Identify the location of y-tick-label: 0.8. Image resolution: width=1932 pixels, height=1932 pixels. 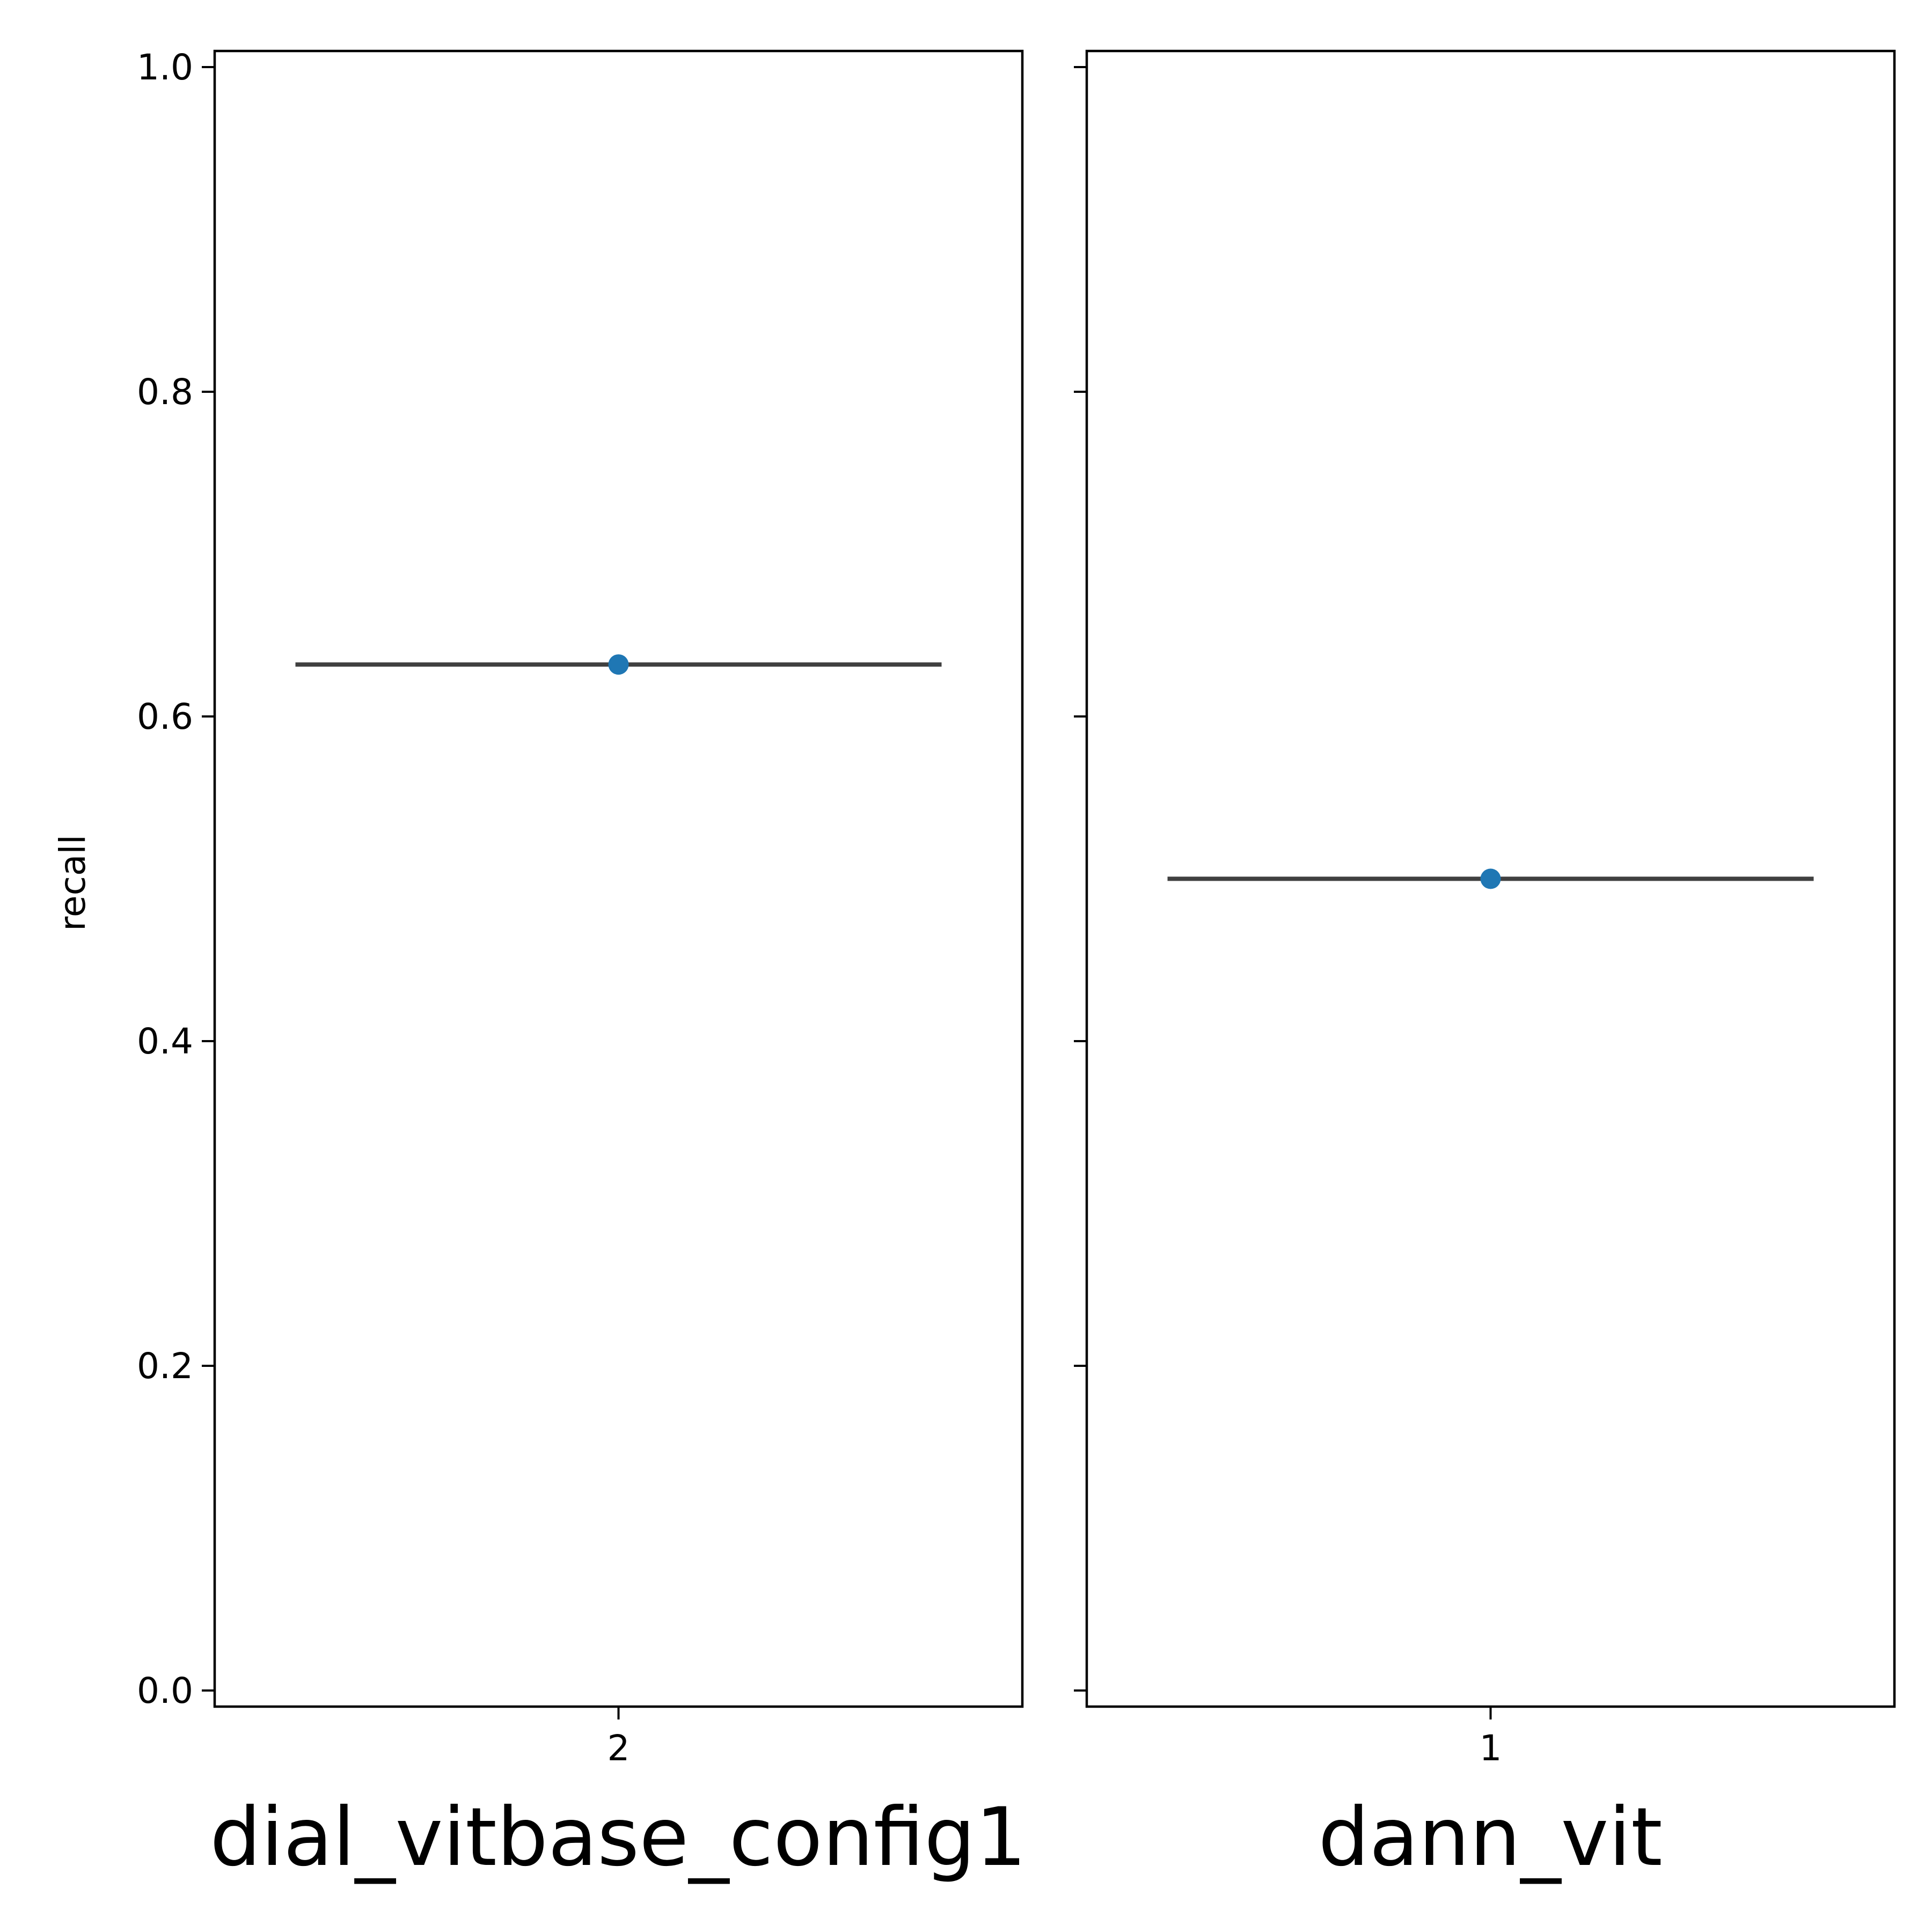
(165, 392).